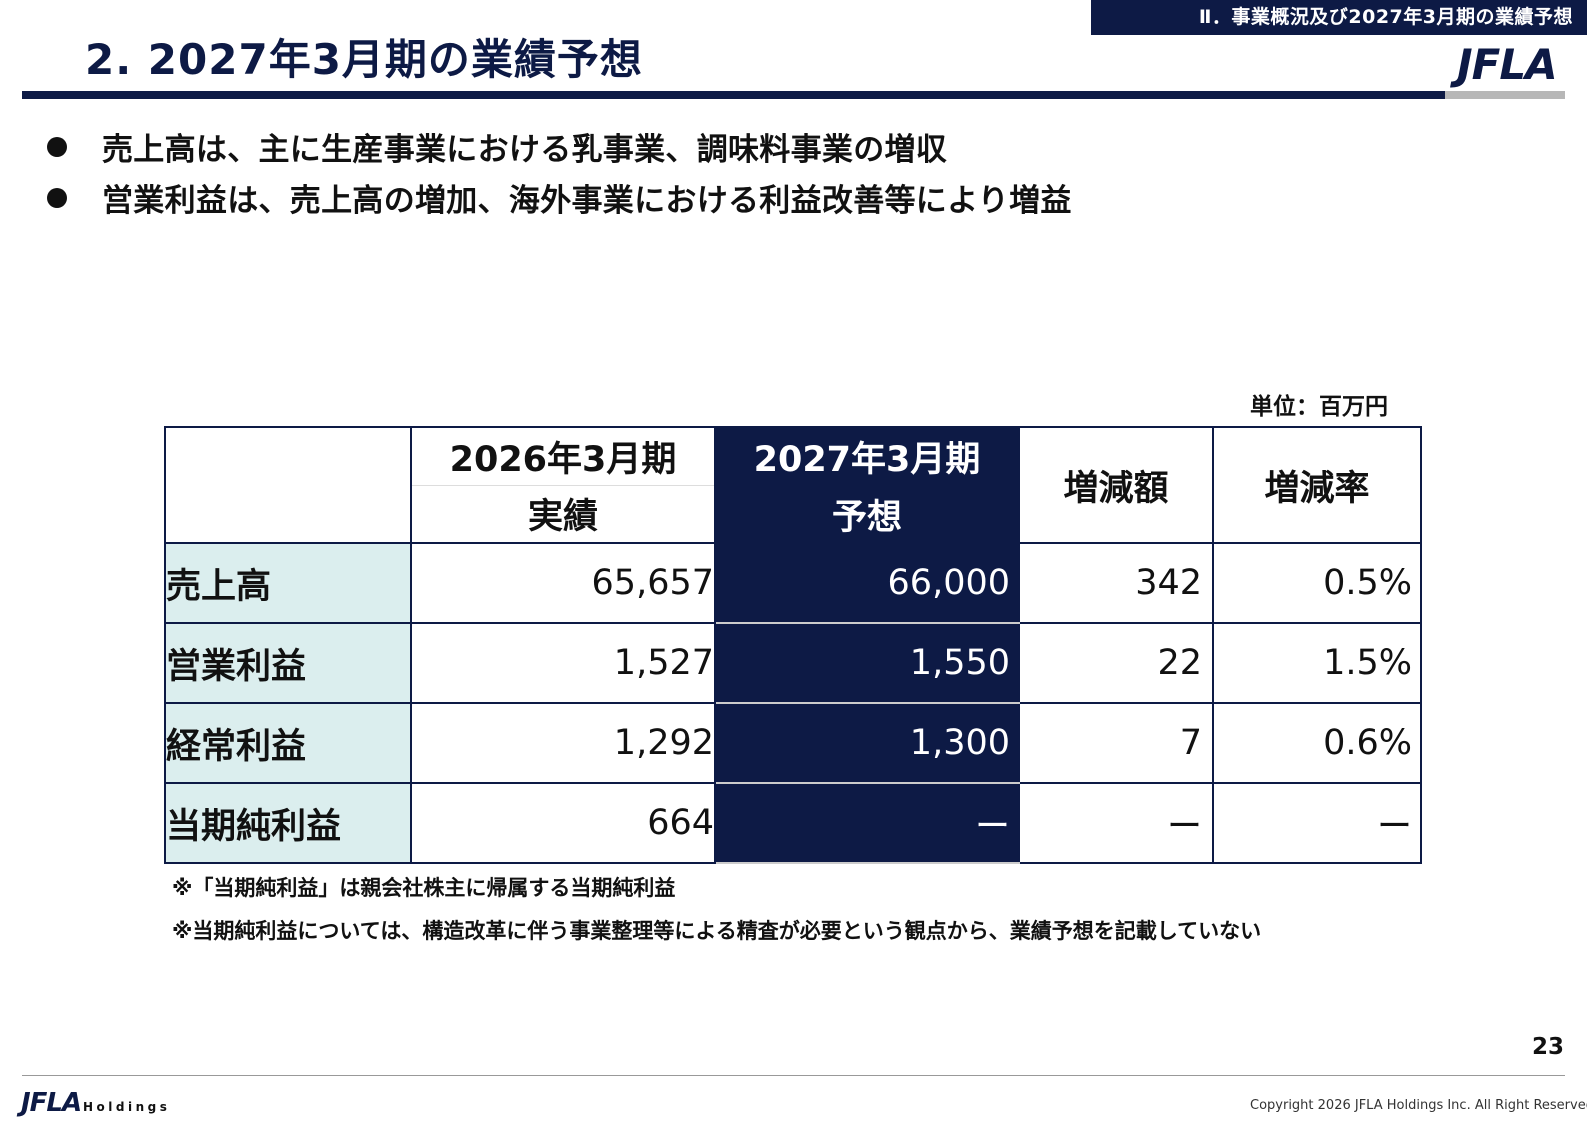 The image size is (1587, 1134). I want to click on rate-value: 1.5%, so click(1317, 663).